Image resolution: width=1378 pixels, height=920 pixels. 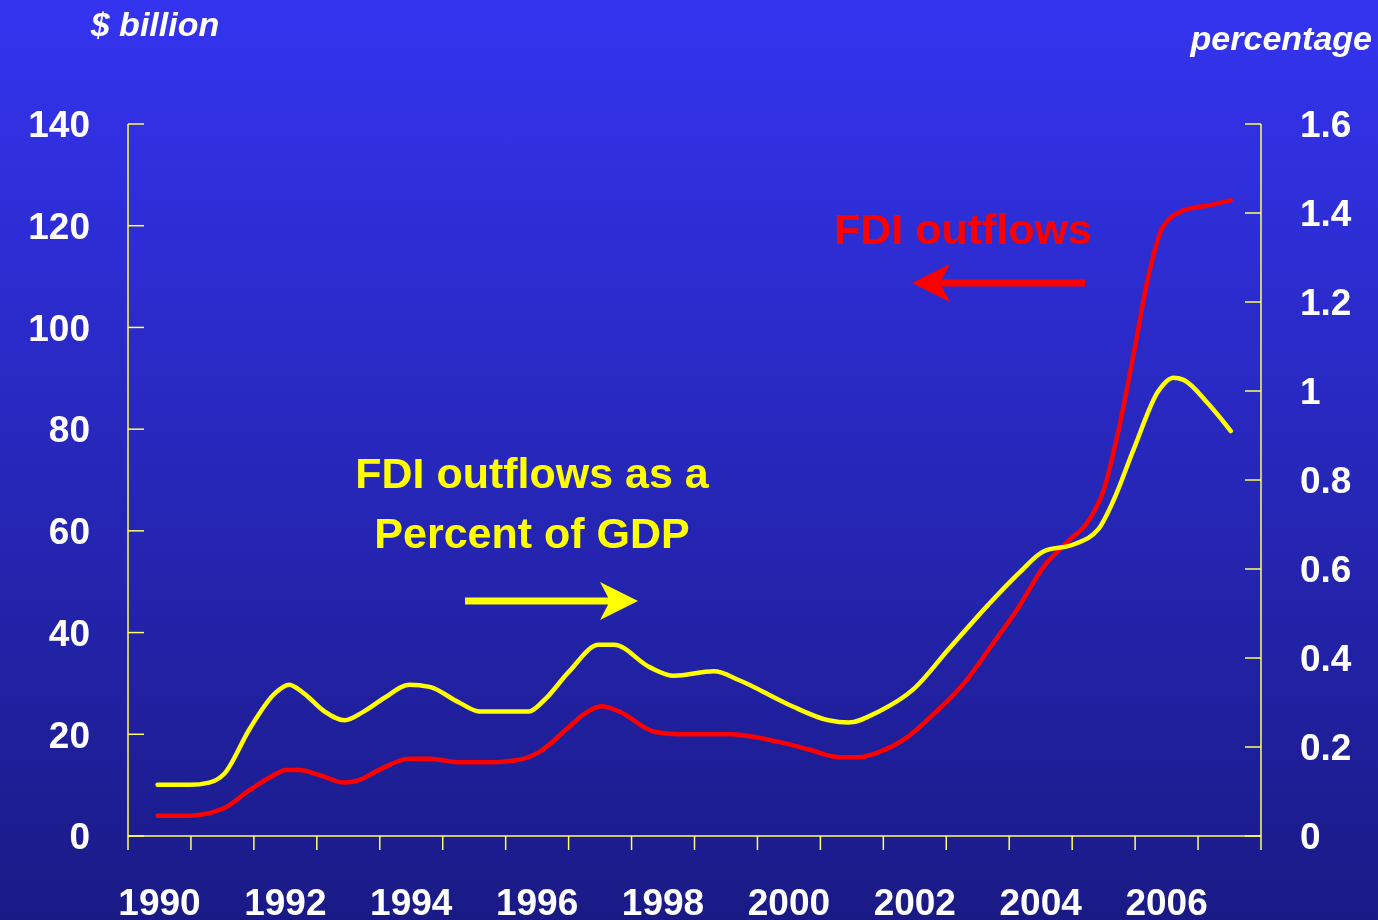 What do you see at coordinates (1326, 303) in the screenshot?
I see `y2-tick-label: 1.2` at bounding box center [1326, 303].